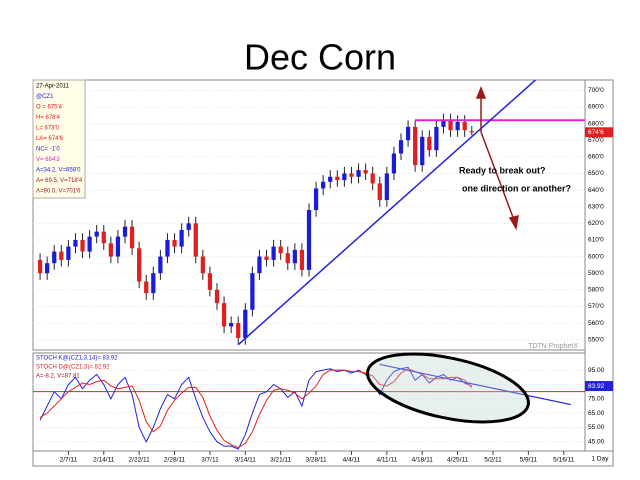  What do you see at coordinates (513, 222) in the screenshot?
I see `arrow-head` at bounding box center [513, 222].